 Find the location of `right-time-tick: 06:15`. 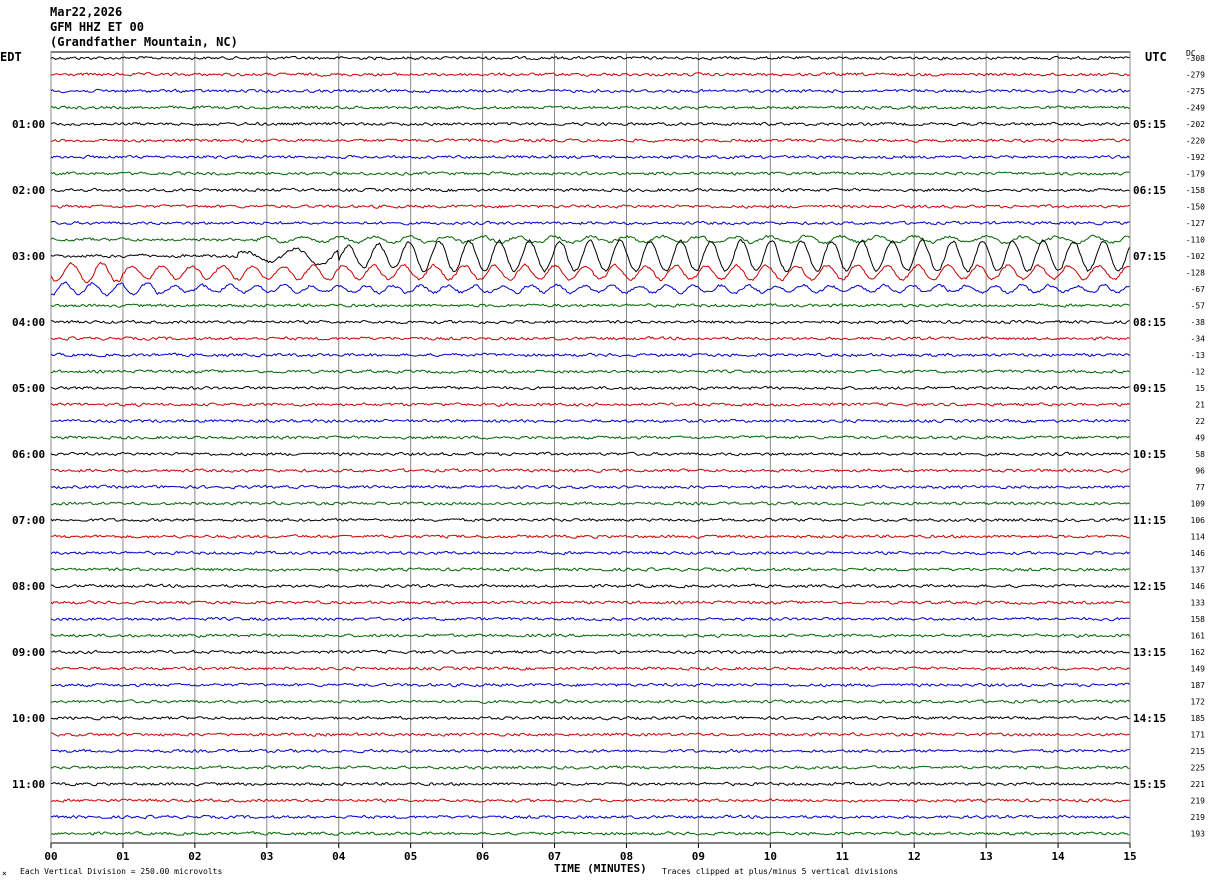

right-time-tick: 06:15 is located at coordinates (1149, 190).